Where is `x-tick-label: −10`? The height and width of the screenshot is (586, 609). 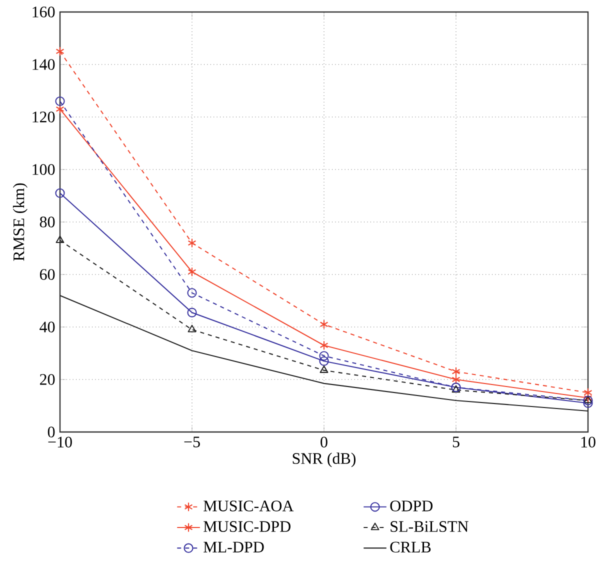
x-tick-label: −10 is located at coordinates (60, 442).